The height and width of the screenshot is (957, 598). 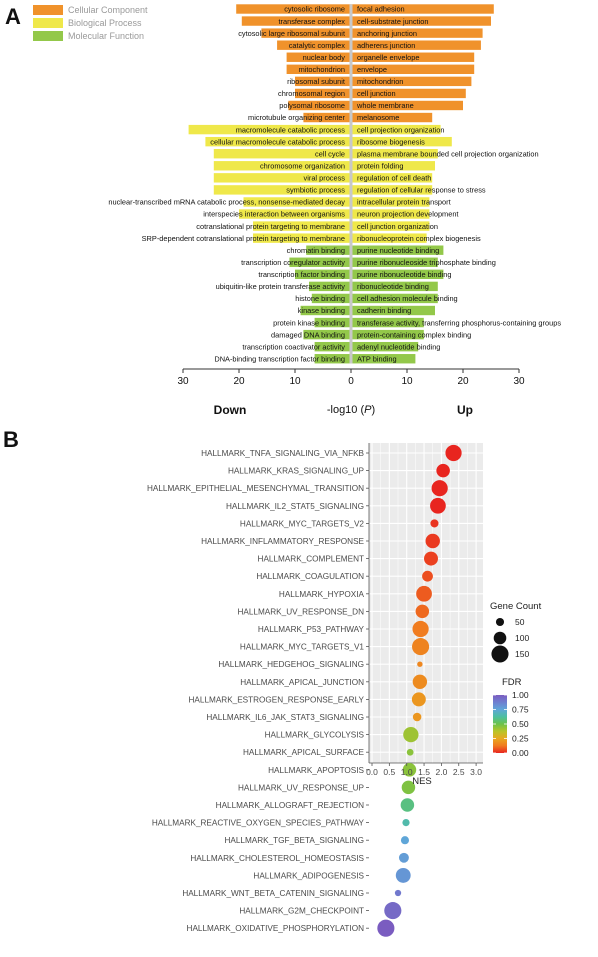 I want to click on term-label-up: cell junction organization, so click(x=397, y=226).